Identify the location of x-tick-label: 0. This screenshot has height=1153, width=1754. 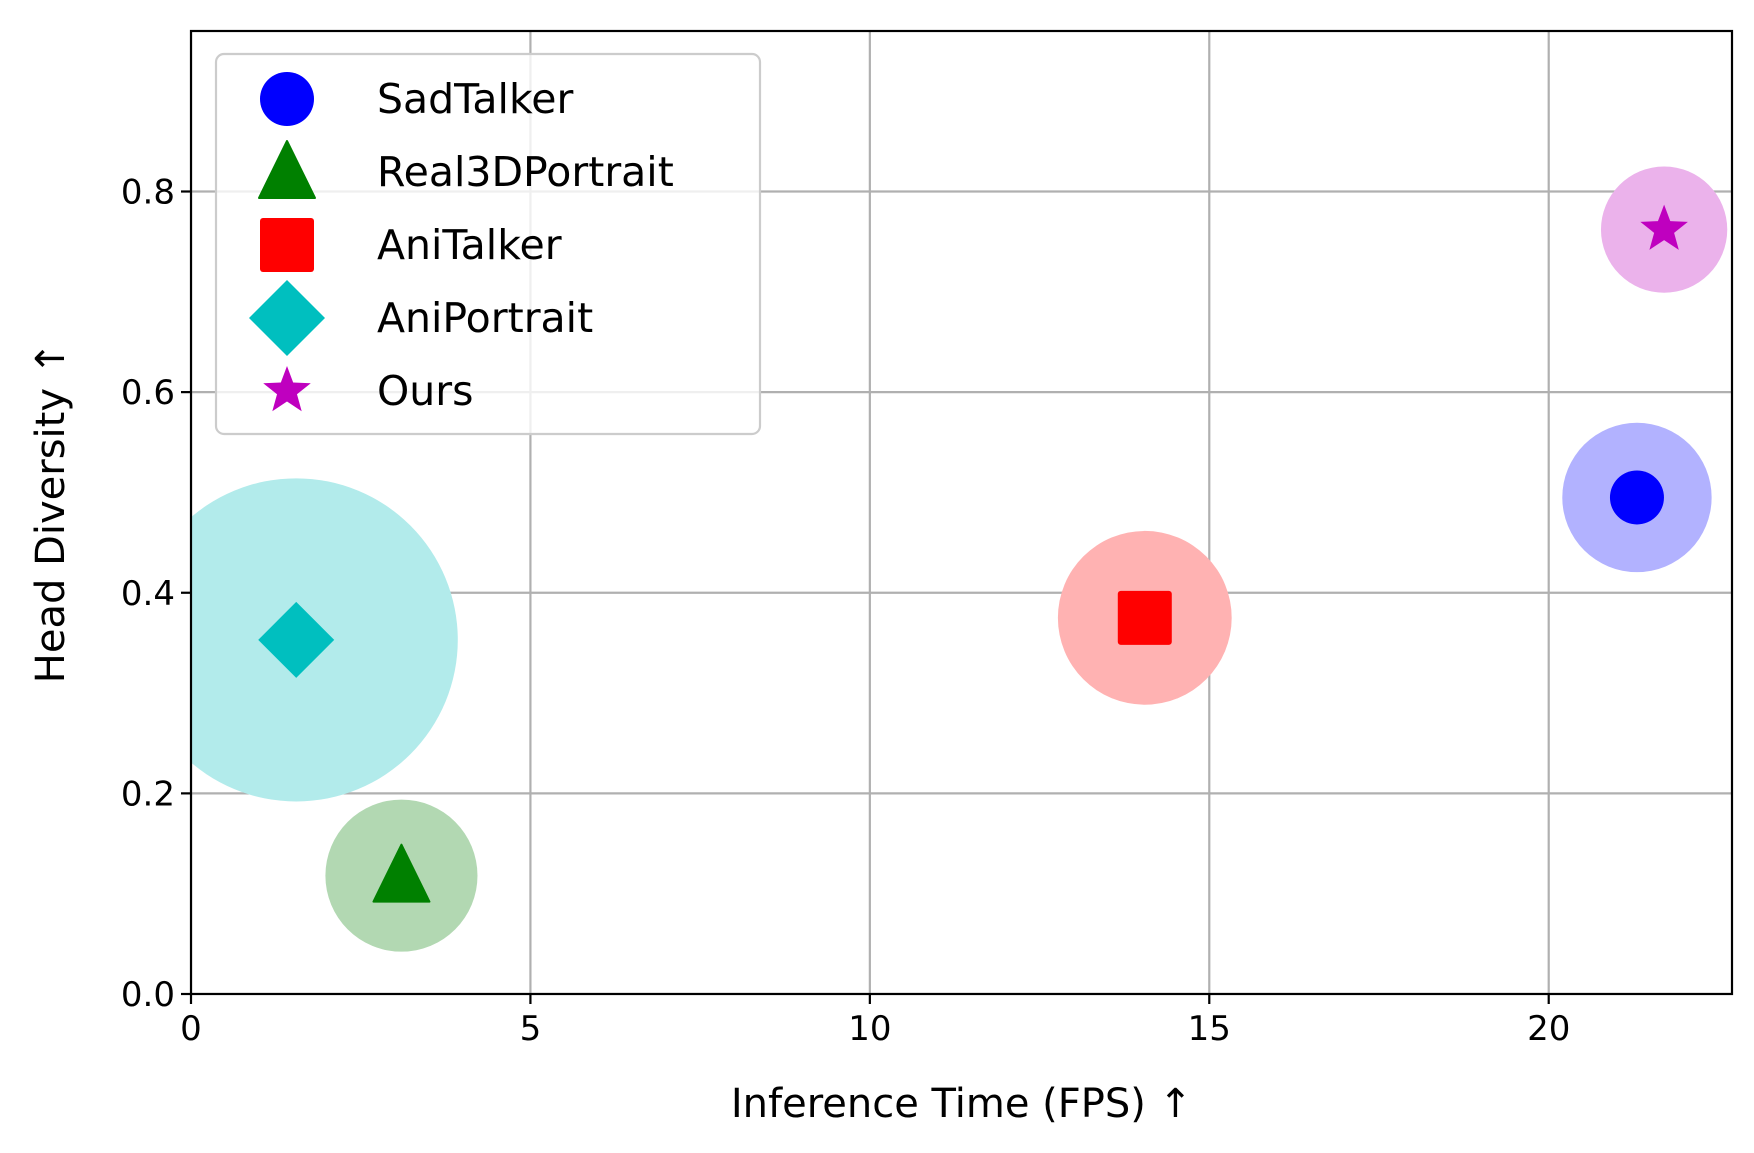
(191, 1029).